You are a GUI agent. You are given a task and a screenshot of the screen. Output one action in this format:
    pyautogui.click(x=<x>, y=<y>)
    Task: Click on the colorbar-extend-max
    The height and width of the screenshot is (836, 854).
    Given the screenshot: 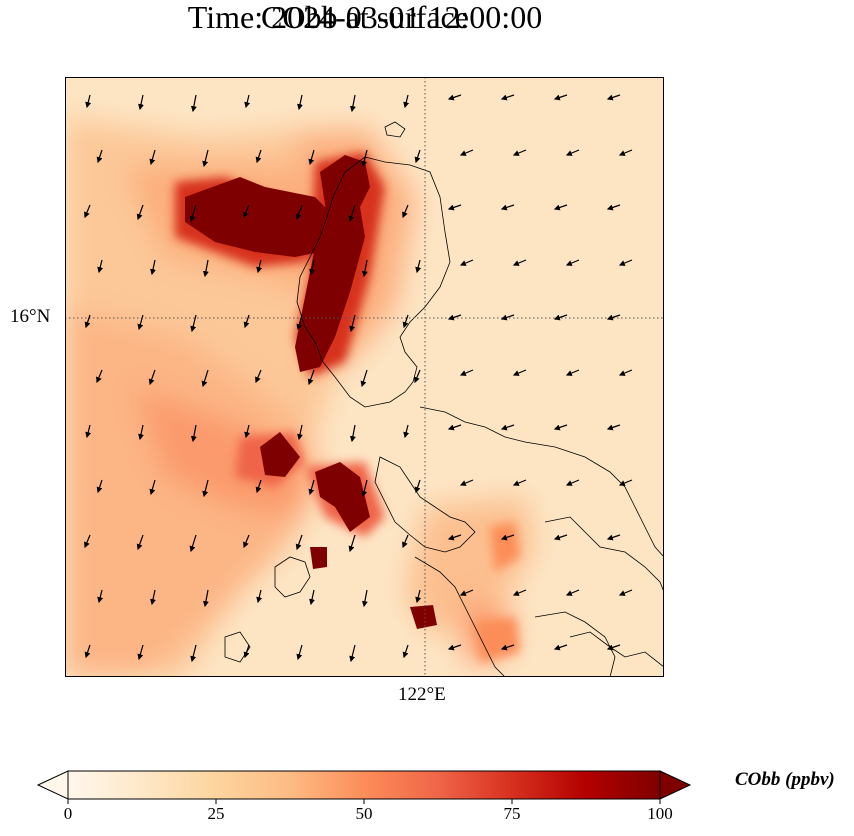 What is the action you would take?
    pyautogui.click(x=675, y=785)
    